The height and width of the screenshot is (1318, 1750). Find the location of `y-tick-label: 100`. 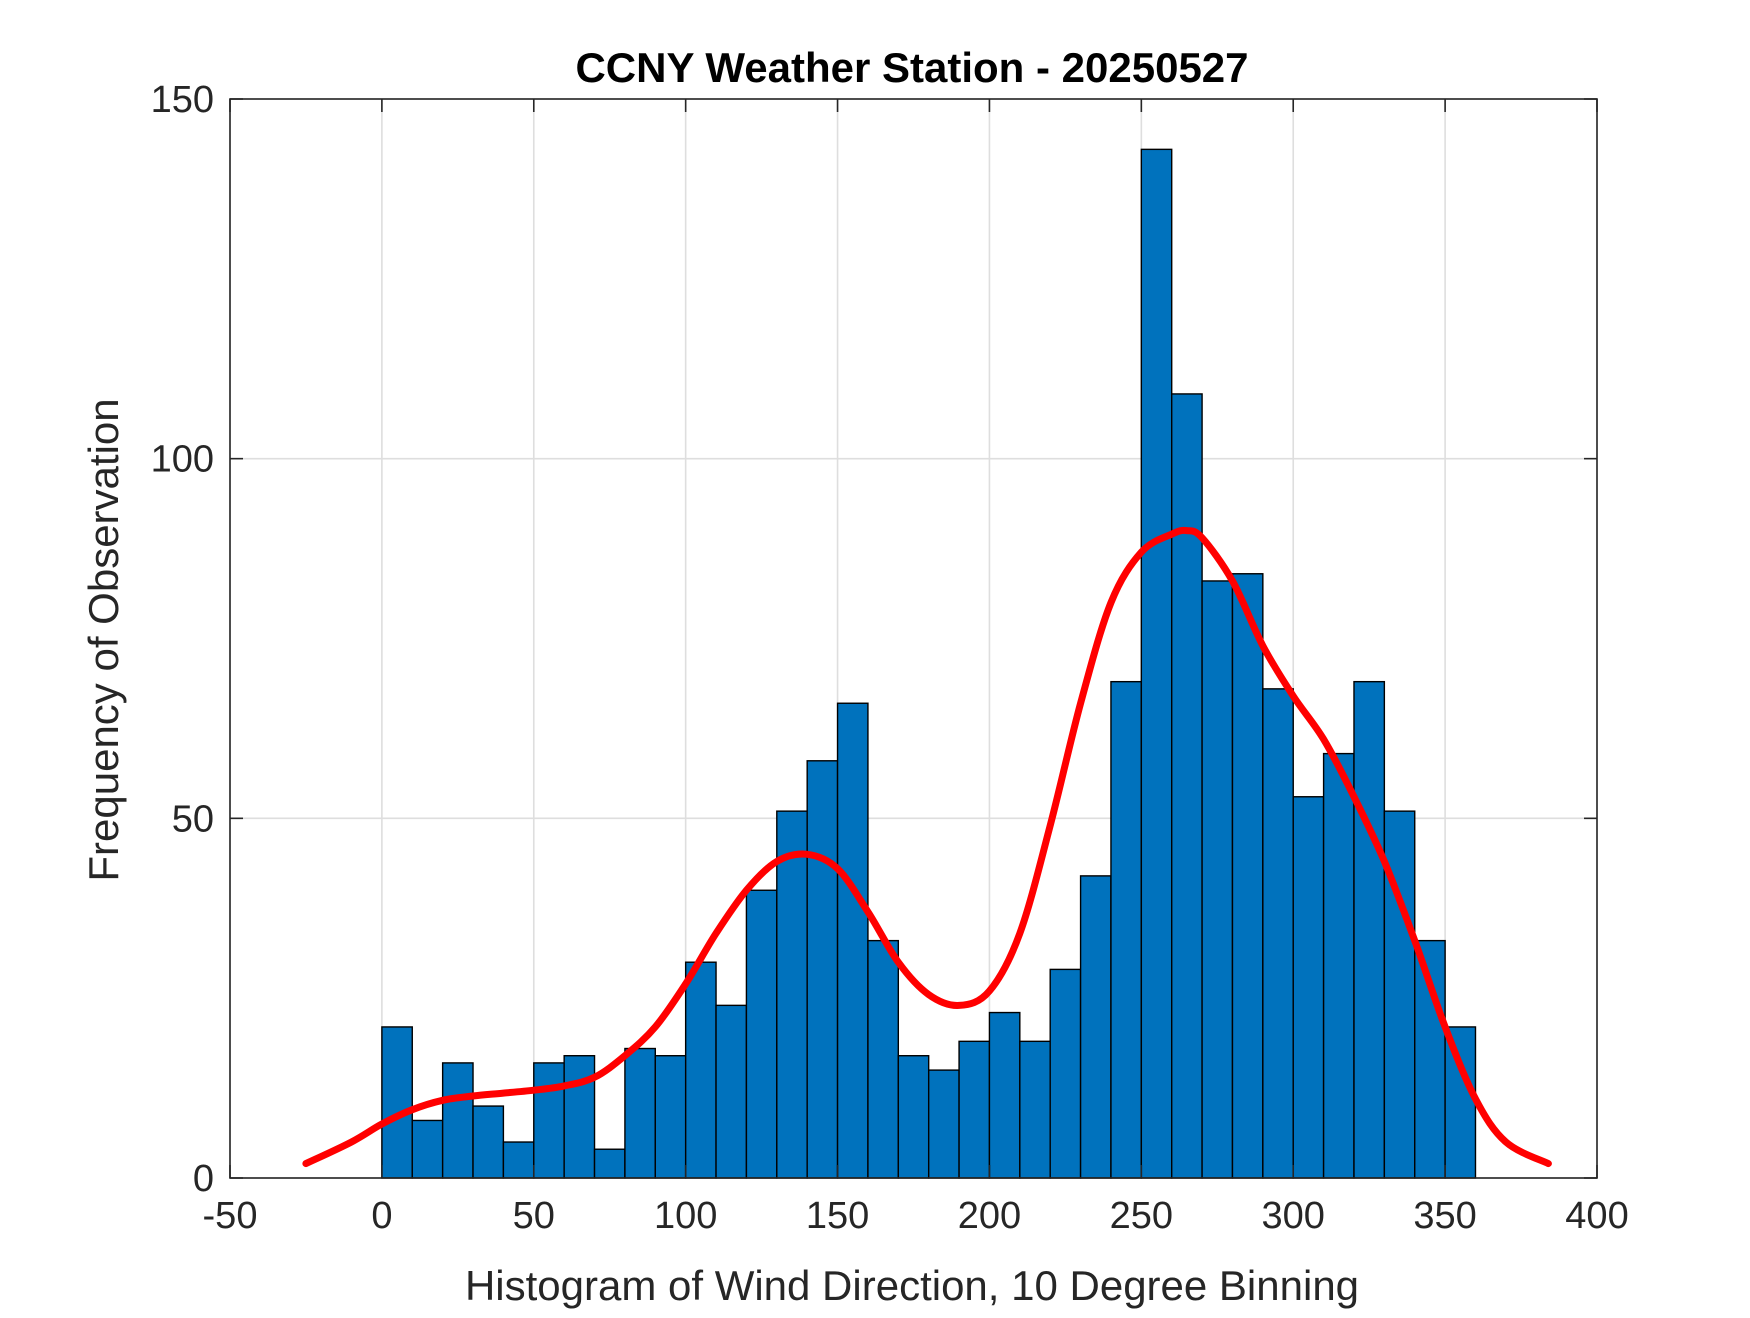

y-tick-label: 100 is located at coordinates (182, 460).